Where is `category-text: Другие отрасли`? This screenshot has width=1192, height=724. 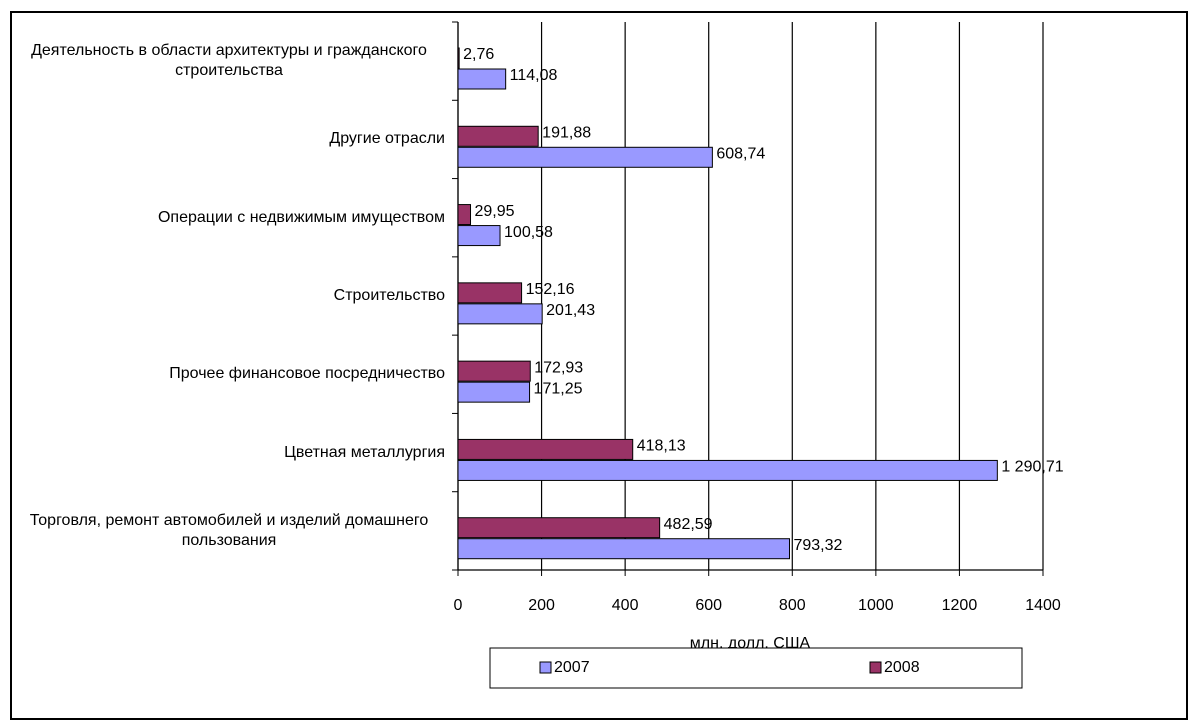 category-text: Другие отрасли is located at coordinates (387, 139).